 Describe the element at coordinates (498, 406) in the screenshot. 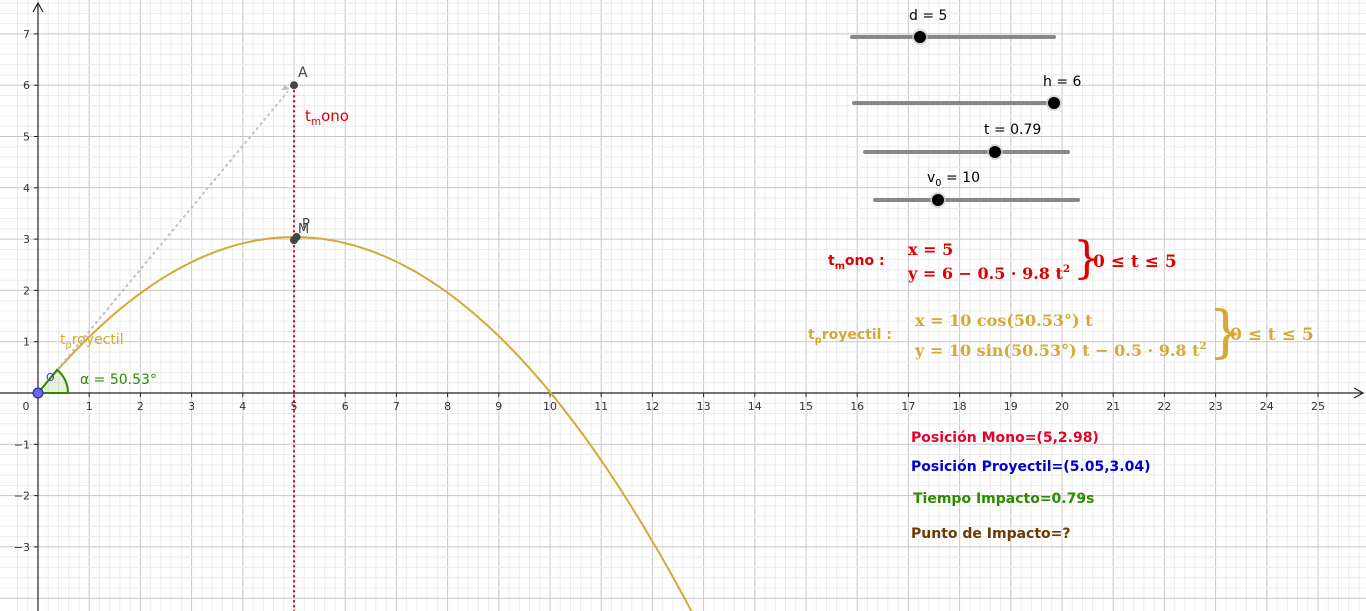

I see `x-tick-label: 9` at that location.